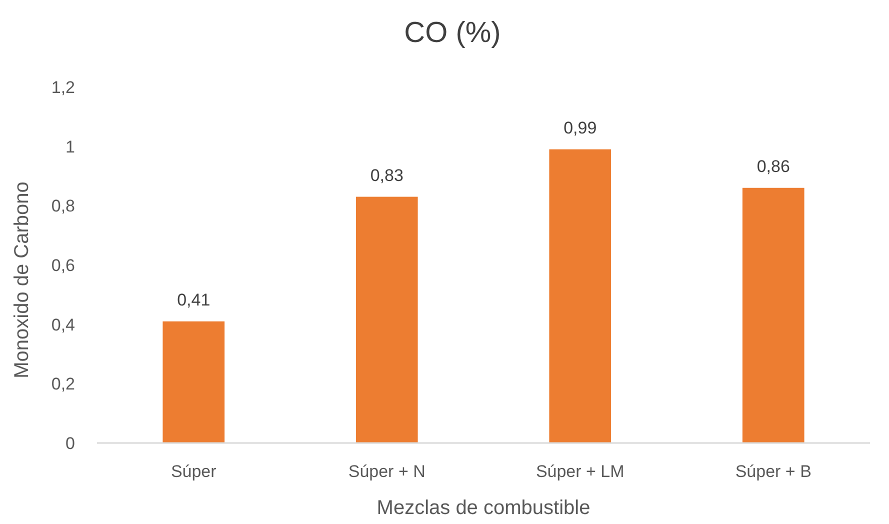 Image resolution: width=889 pixels, height=524 pixels. I want to click on y-tick-label: 1, so click(70, 146).